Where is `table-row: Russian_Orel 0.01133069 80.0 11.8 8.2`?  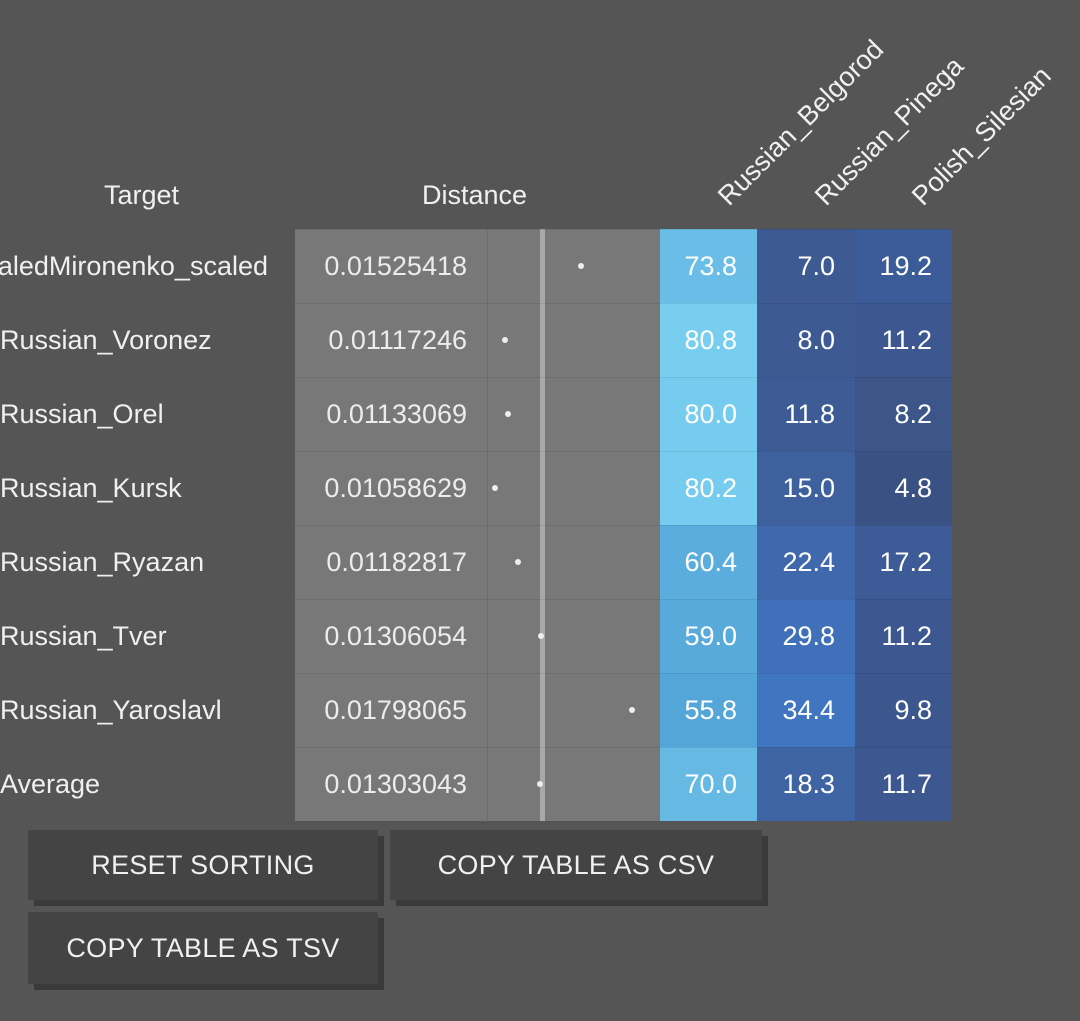
table-row: Russian_Orel 0.01133069 80.0 11.8 8.2 is located at coordinates (476, 414).